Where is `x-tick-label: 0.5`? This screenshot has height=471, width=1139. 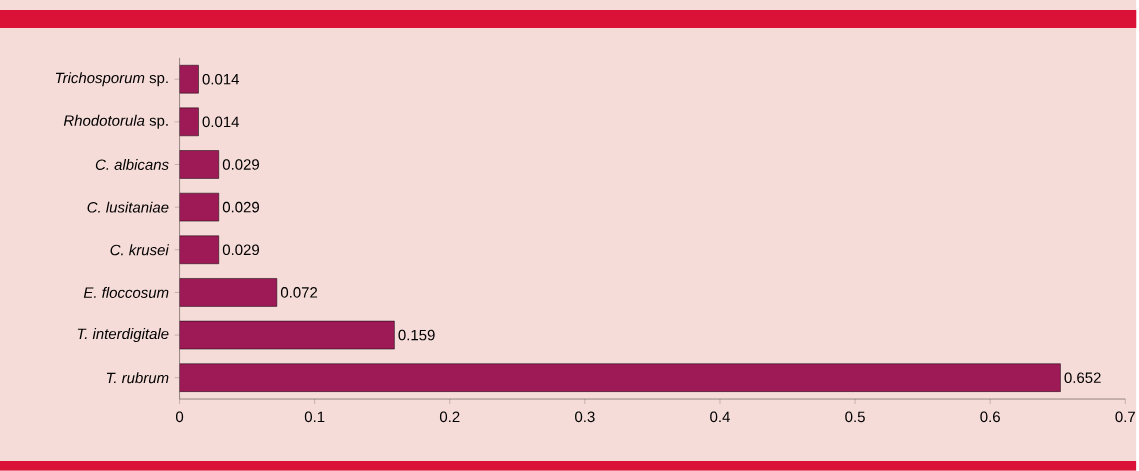 x-tick-label: 0.5 is located at coordinates (855, 417).